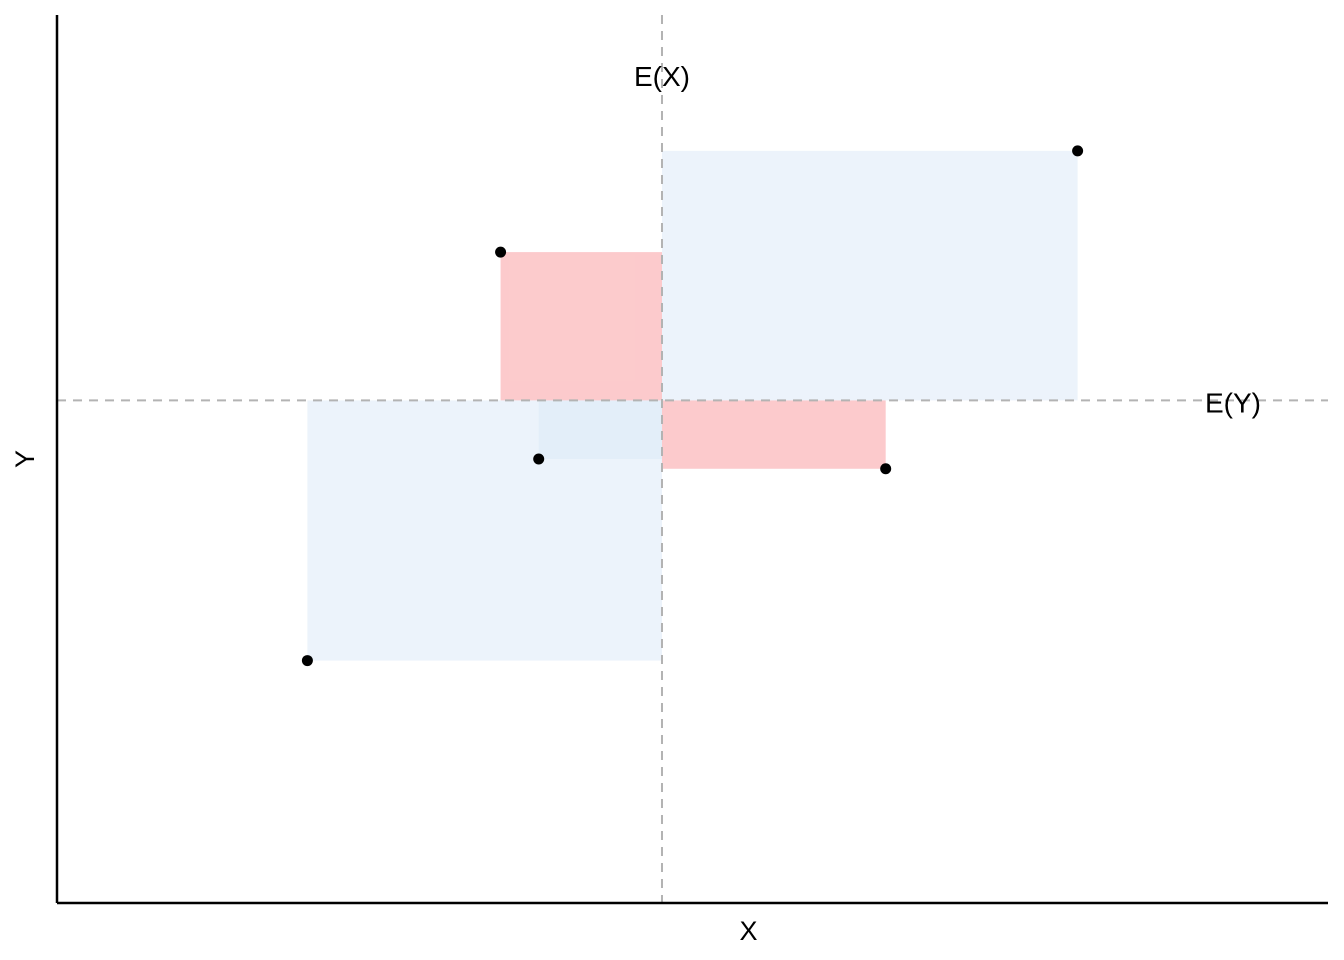  I want to click on y-mean-label: E(Y), so click(1233, 402).